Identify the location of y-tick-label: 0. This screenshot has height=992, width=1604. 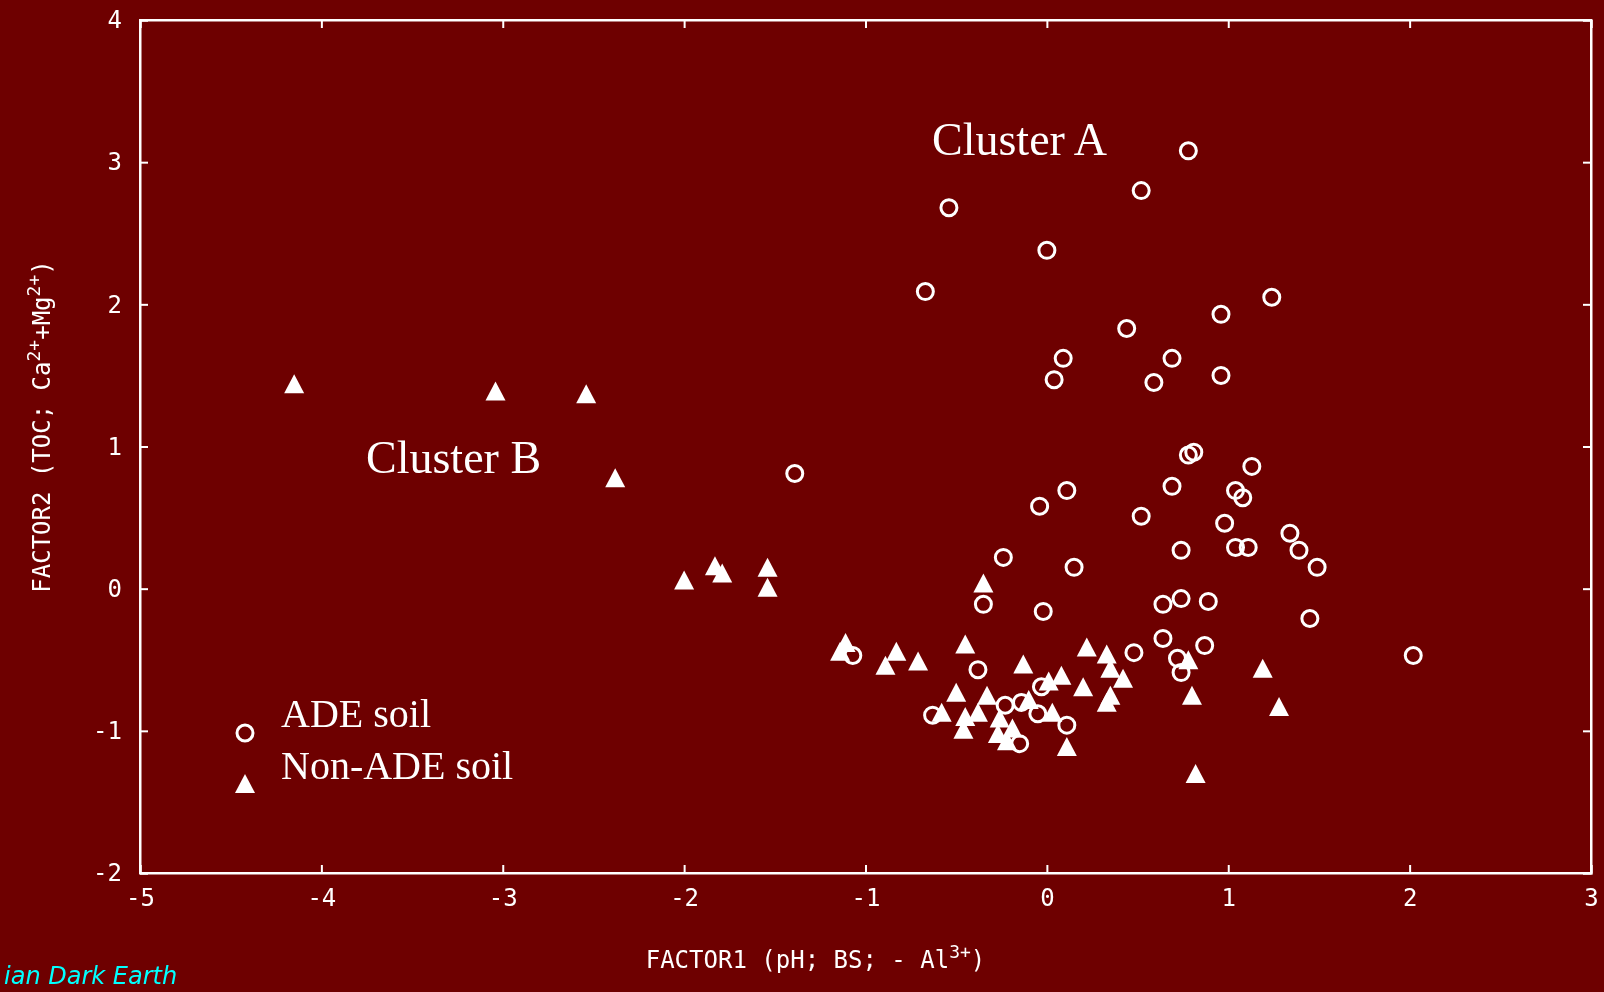
(114, 588).